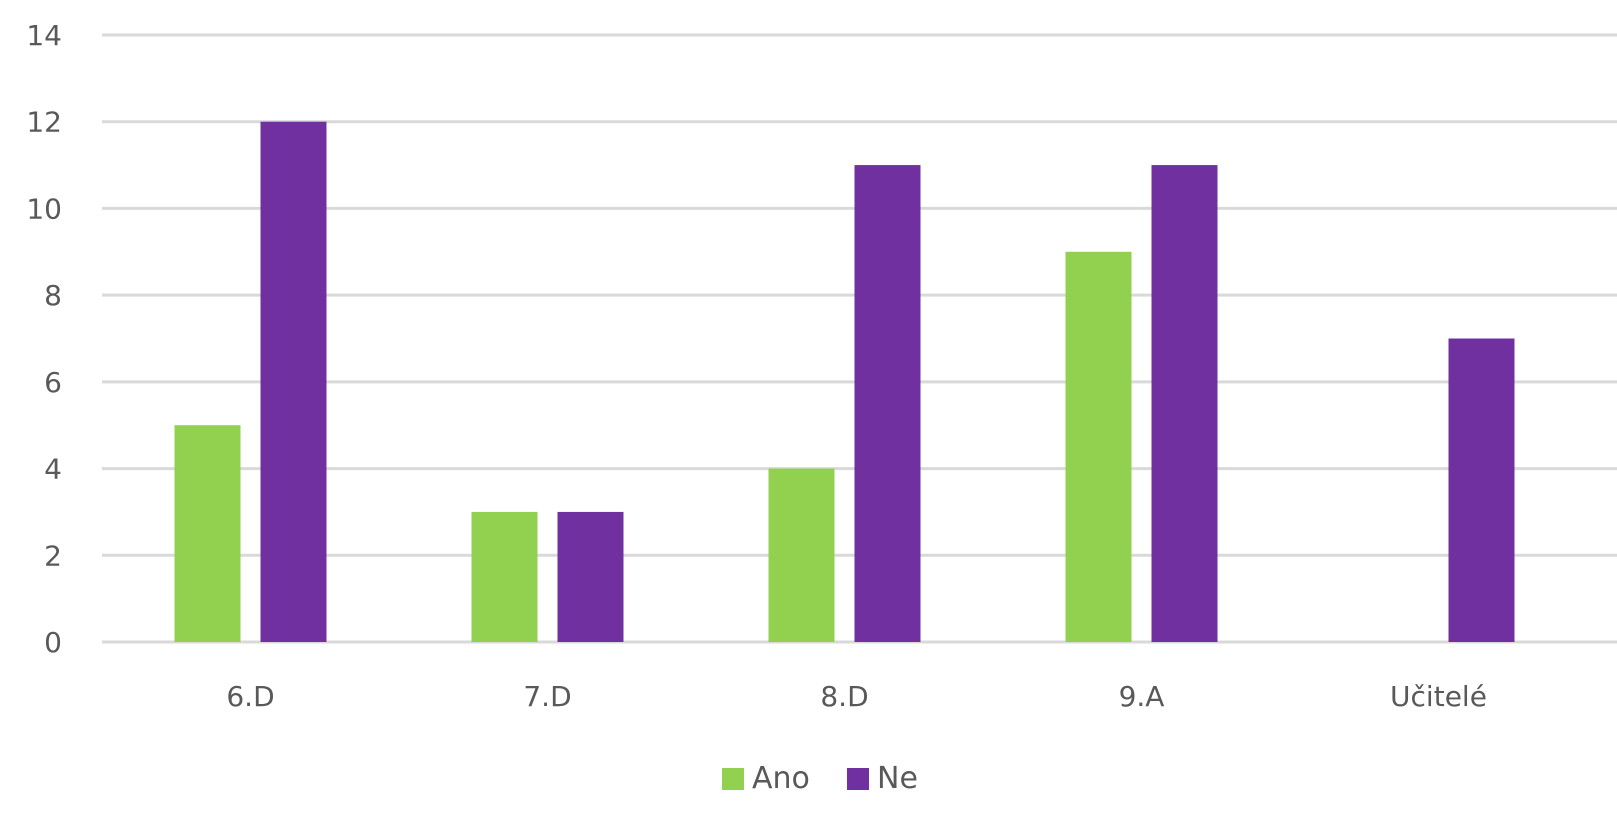  What do you see at coordinates (887, 404) in the screenshot?
I see `bar-ne-8.d` at bounding box center [887, 404].